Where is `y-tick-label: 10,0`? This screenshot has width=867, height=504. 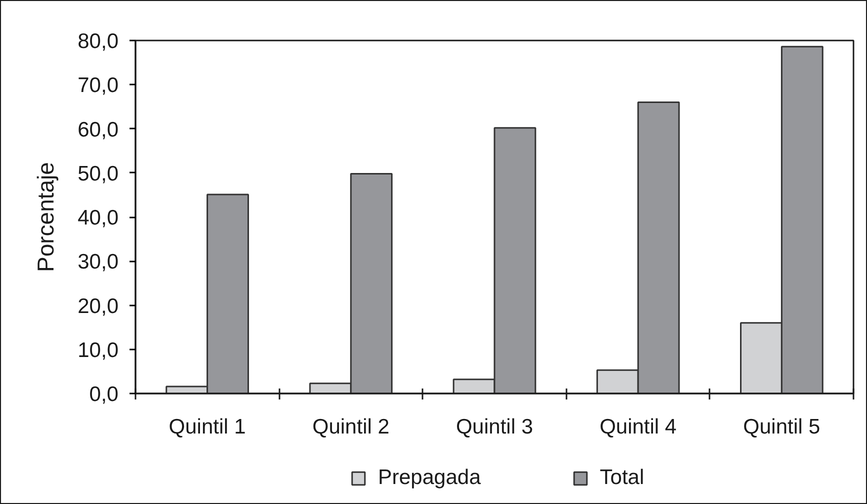
y-tick-label: 10,0 is located at coordinates (98, 350).